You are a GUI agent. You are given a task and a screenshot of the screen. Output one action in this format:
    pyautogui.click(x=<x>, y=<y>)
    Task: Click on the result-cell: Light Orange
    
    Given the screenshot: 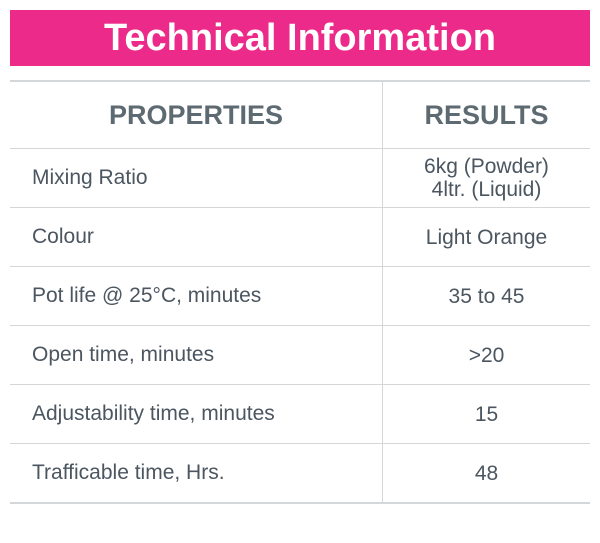 What is the action you would take?
    pyautogui.click(x=486, y=237)
    